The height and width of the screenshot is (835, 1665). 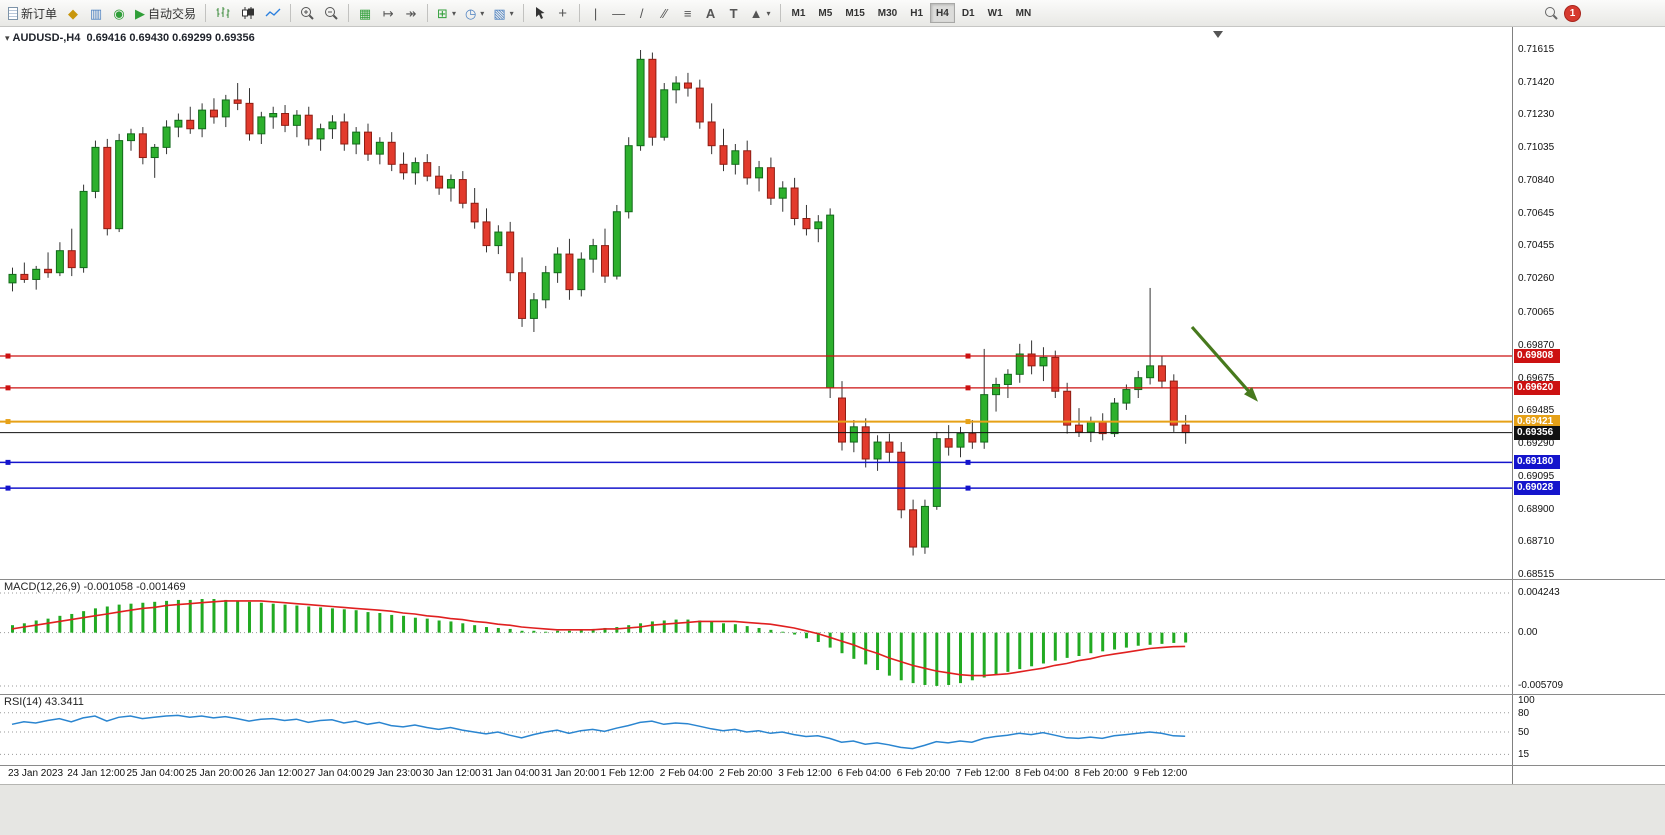 I want to click on label-tool-button: T, so click(x=734, y=13).